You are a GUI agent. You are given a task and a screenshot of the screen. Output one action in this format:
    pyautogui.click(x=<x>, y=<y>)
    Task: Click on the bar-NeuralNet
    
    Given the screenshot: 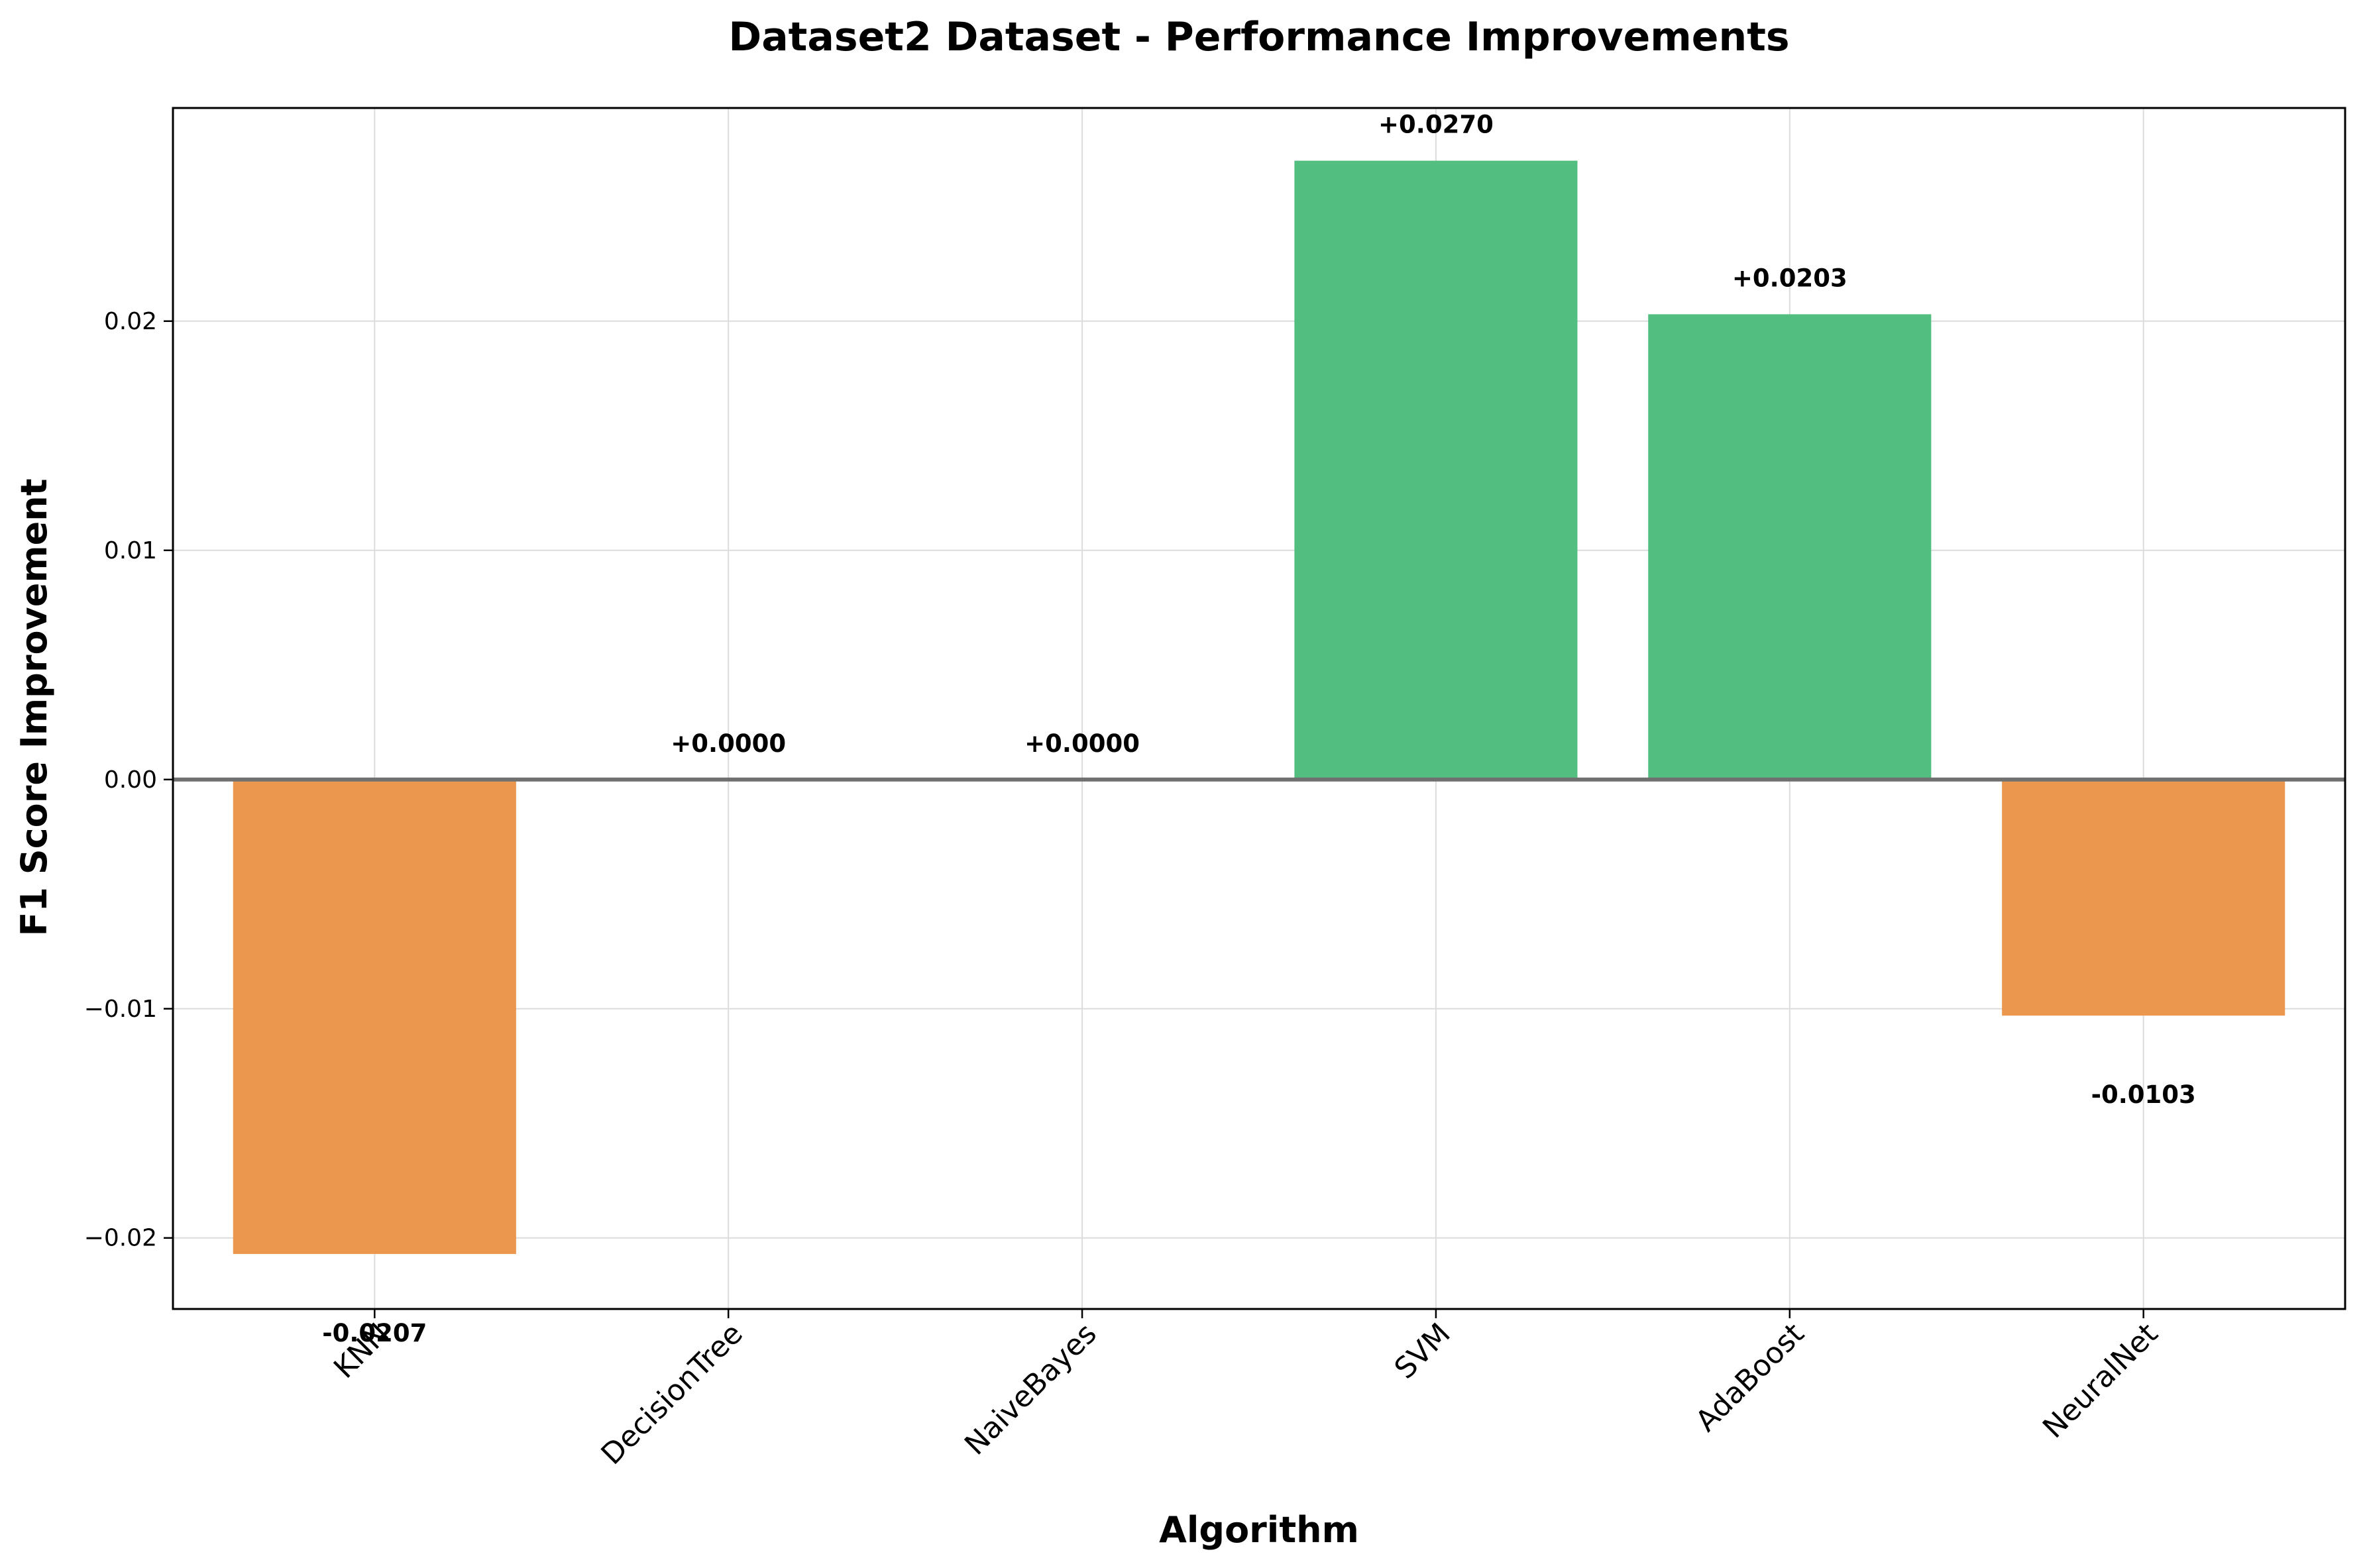 What is the action you would take?
    pyautogui.click(x=2143, y=897)
    